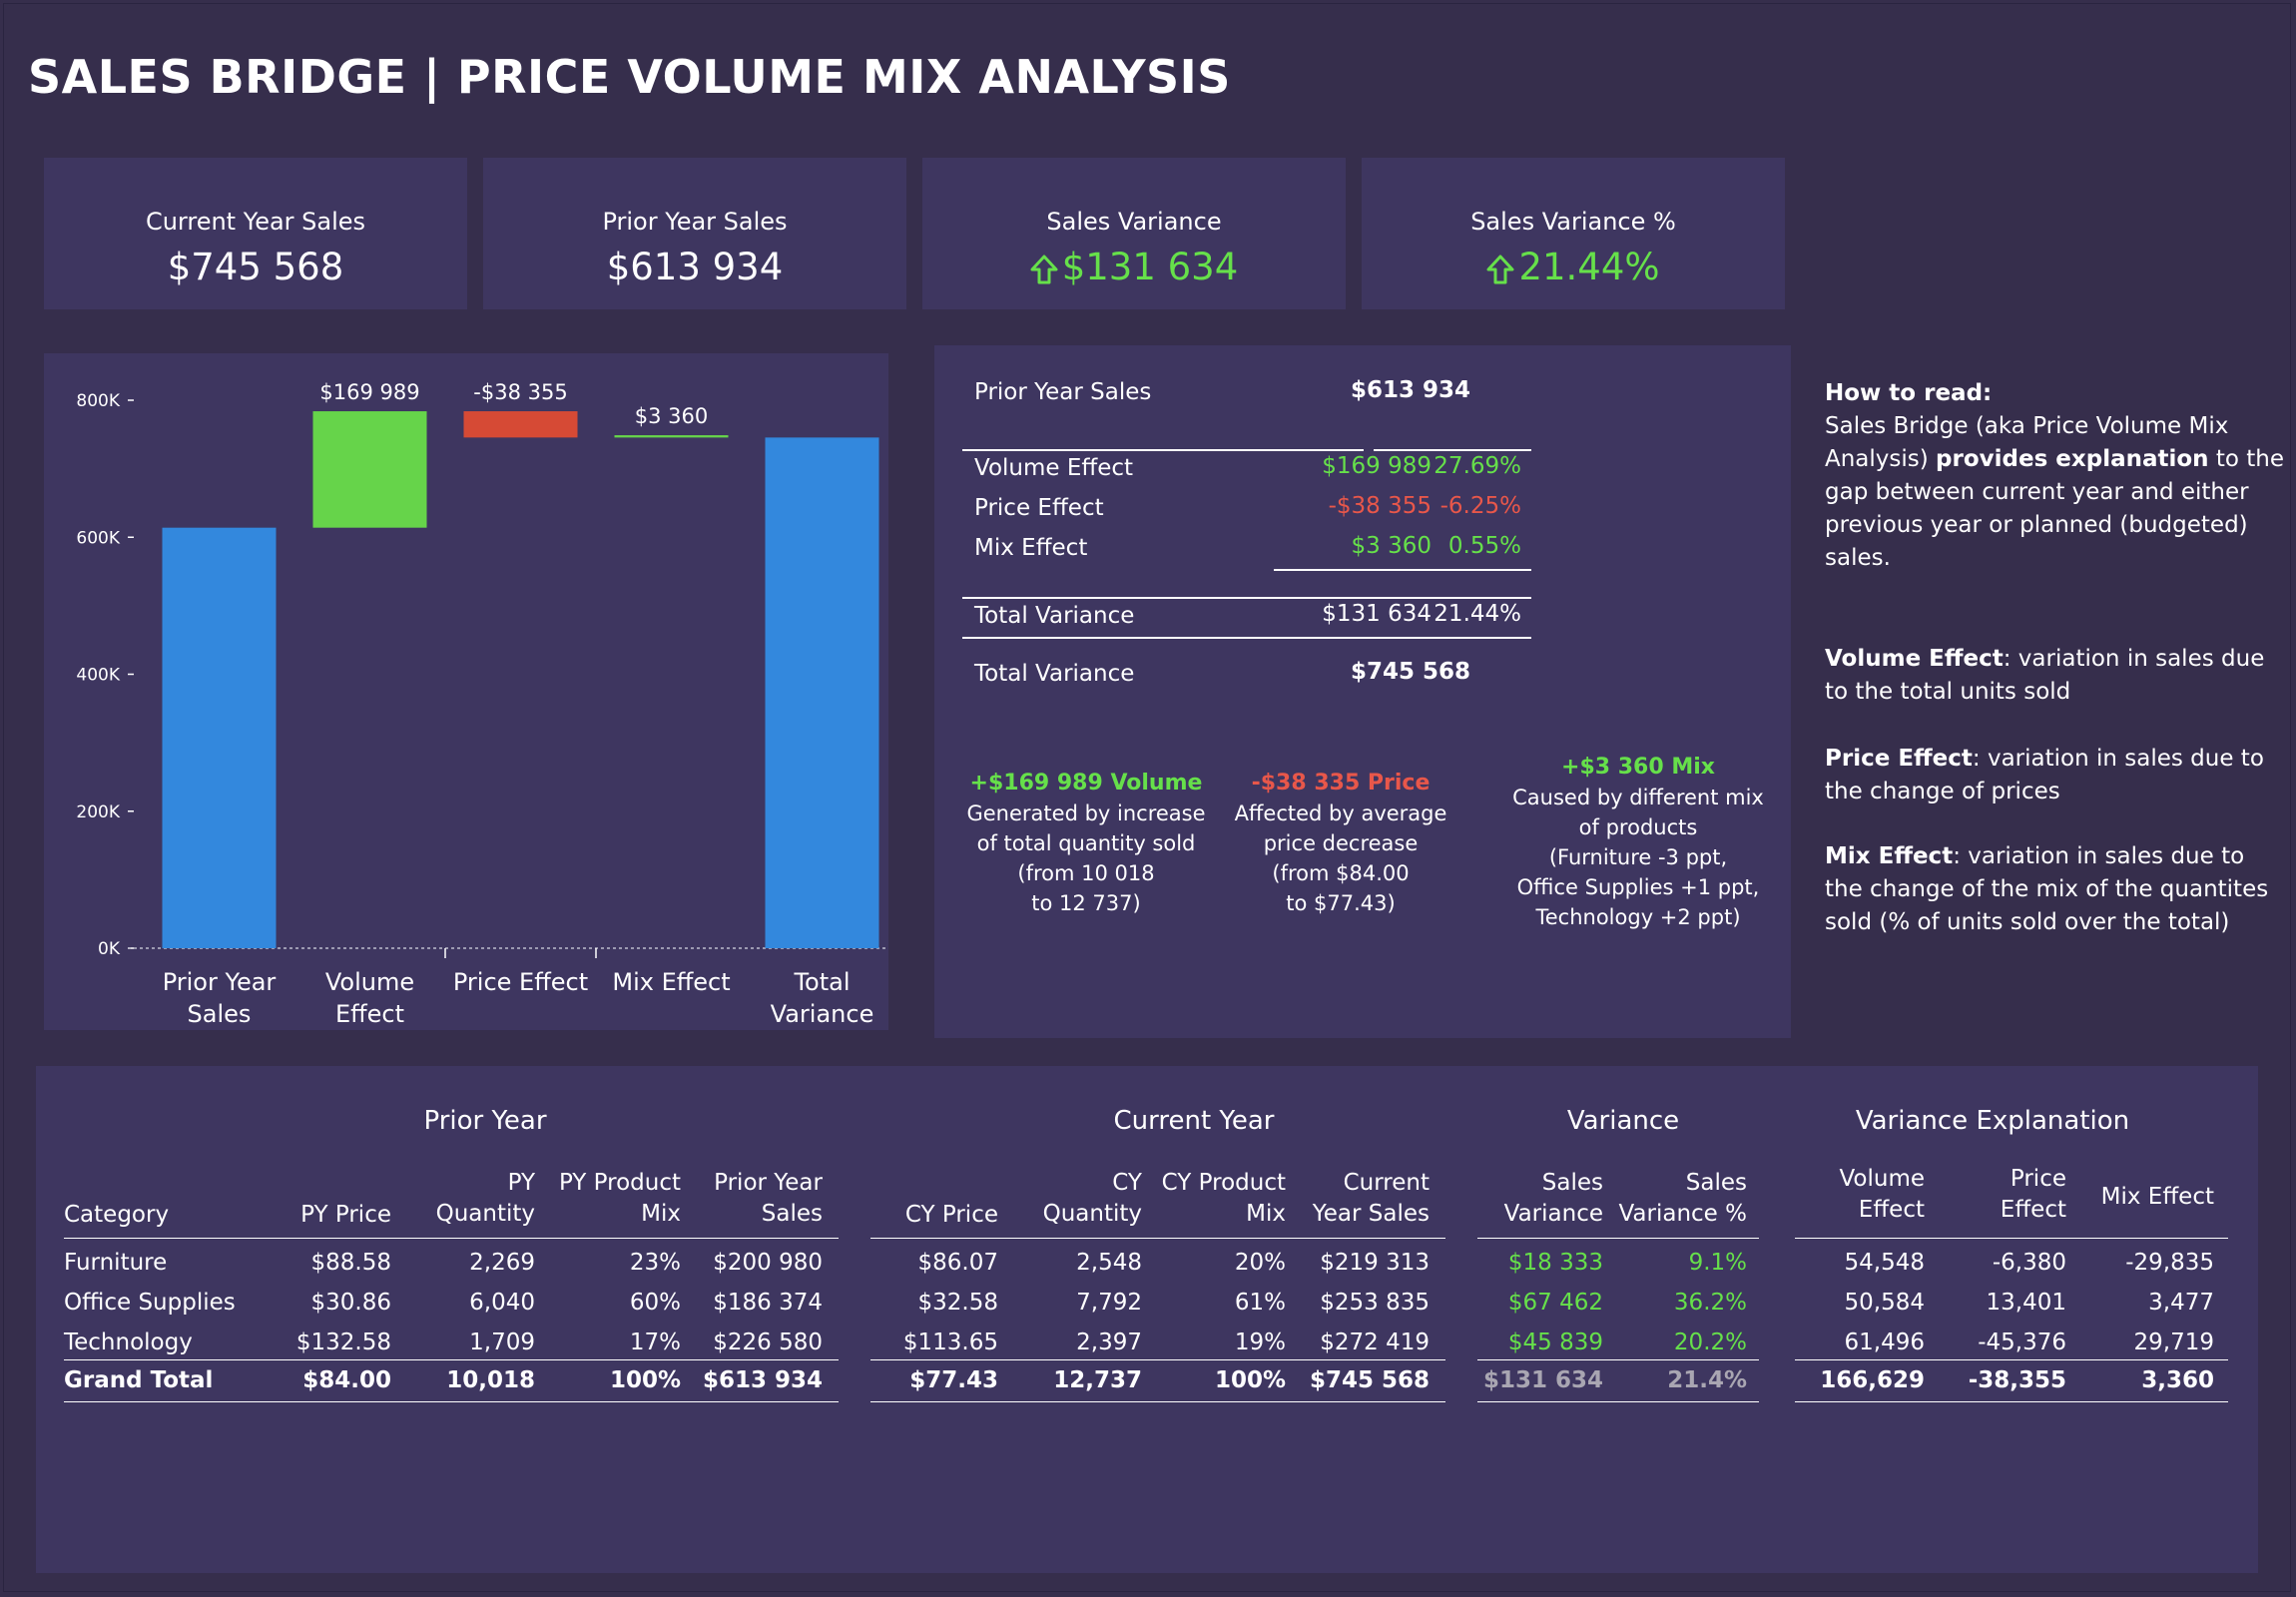 The height and width of the screenshot is (1597, 2296). Describe the element at coordinates (256, 233) in the screenshot. I see `kpi-current-year-sales: Current Year Sales $745 568` at that location.